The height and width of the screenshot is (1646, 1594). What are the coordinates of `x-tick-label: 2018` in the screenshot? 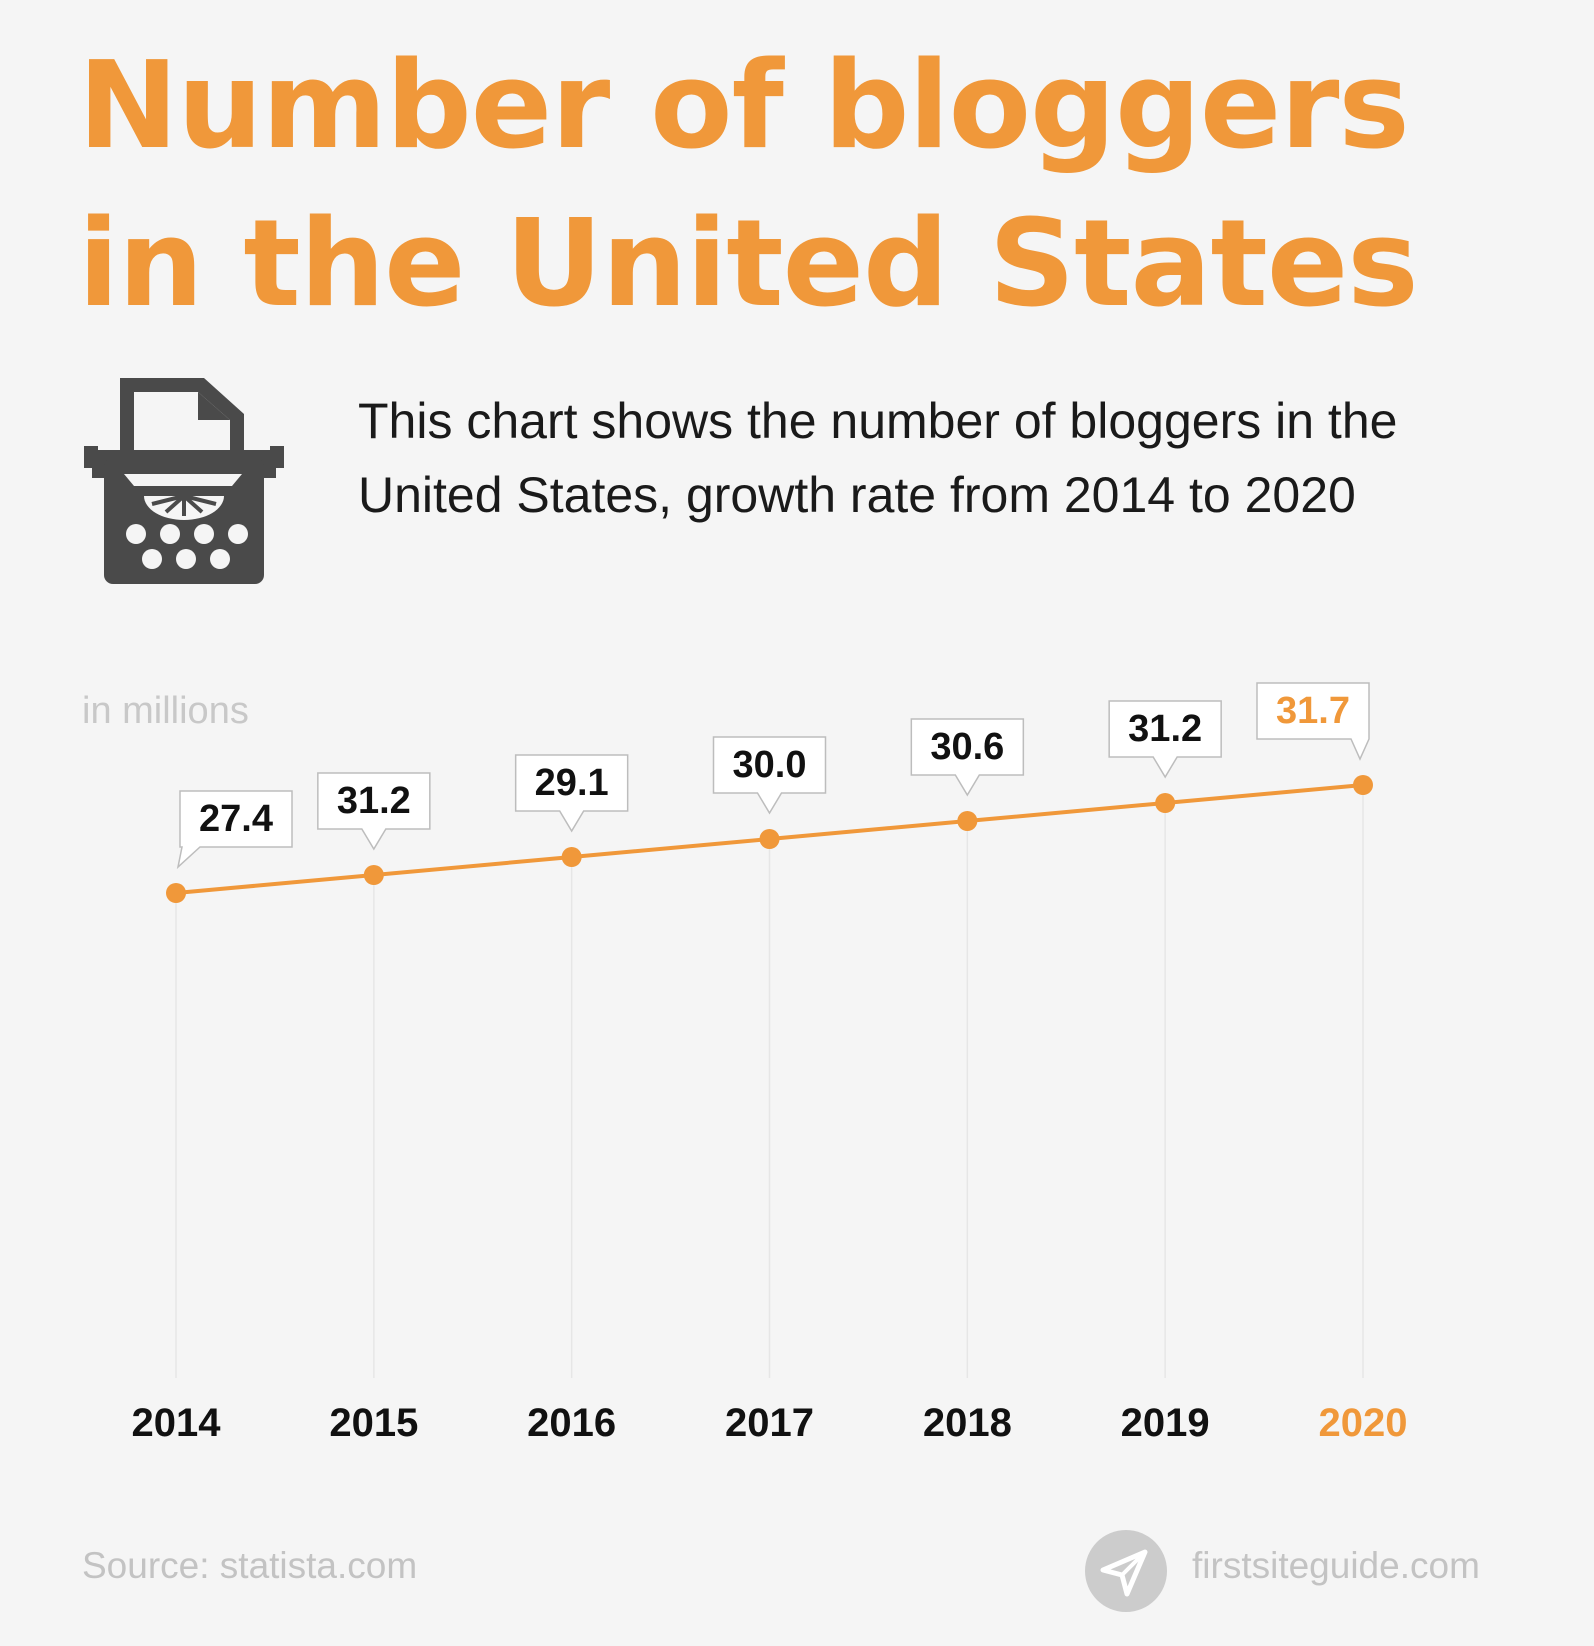 It's located at (967, 1423).